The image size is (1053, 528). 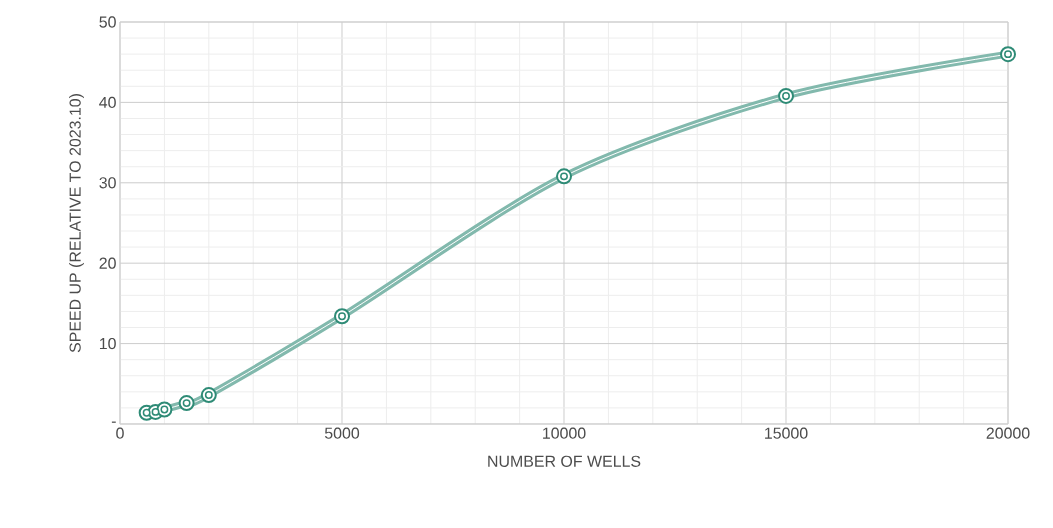 I want to click on x-tick-label: 0, so click(x=120, y=433).